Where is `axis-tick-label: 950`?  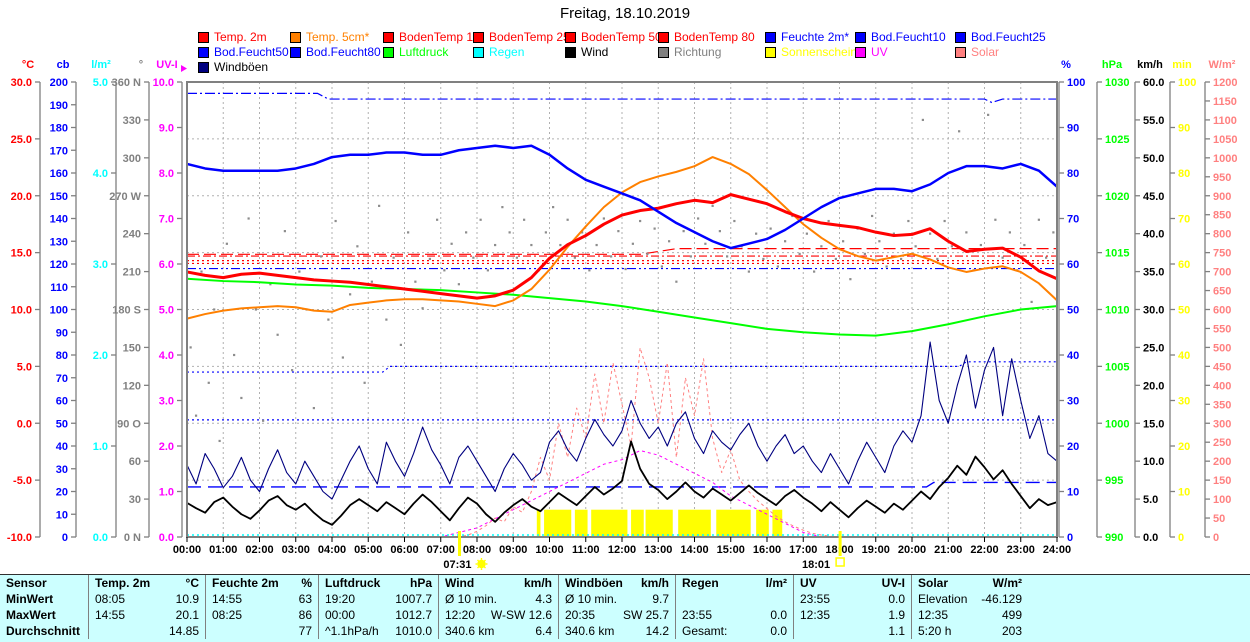 axis-tick-label: 950 is located at coordinates (1222, 178).